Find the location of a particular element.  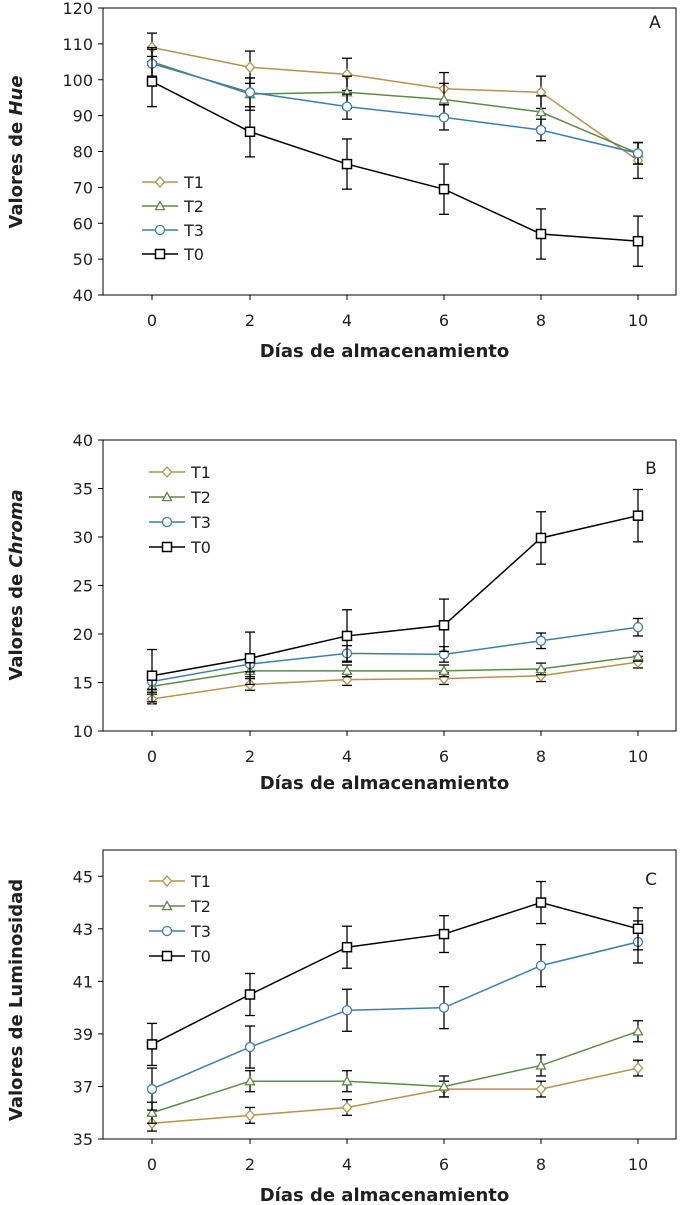

y-axis-label: Valores de Luminosidad is located at coordinates (16, 1000).